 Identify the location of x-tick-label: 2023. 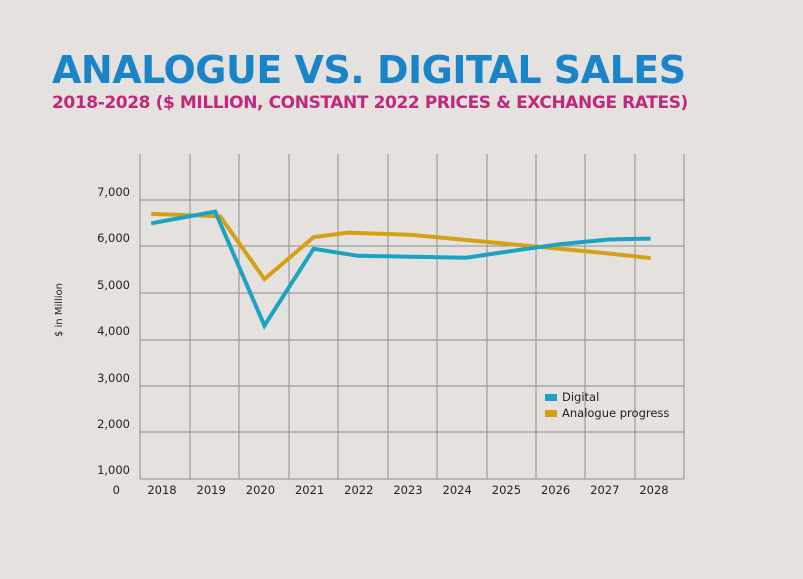
(407, 490).